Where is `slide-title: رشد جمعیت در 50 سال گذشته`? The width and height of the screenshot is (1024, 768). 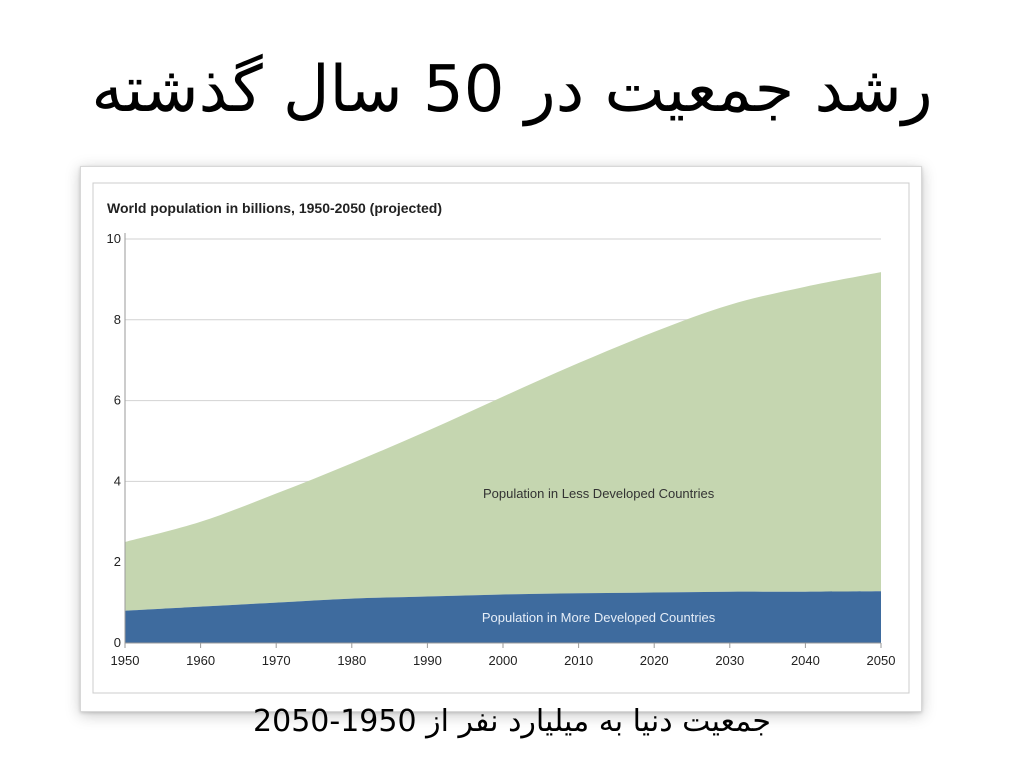
slide-title: رشد جمعیت در 50 سال گذشته is located at coordinates (512, 90).